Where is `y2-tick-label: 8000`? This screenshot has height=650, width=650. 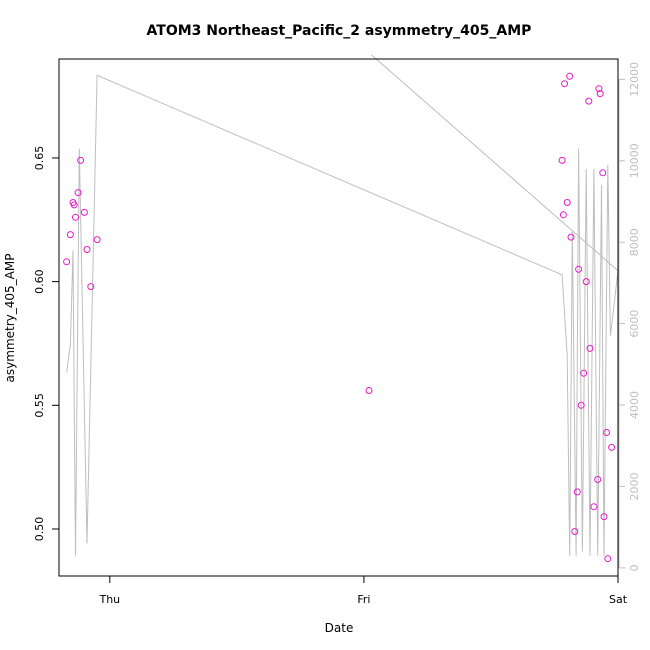 y2-tick-label: 8000 is located at coordinates (634, 242).